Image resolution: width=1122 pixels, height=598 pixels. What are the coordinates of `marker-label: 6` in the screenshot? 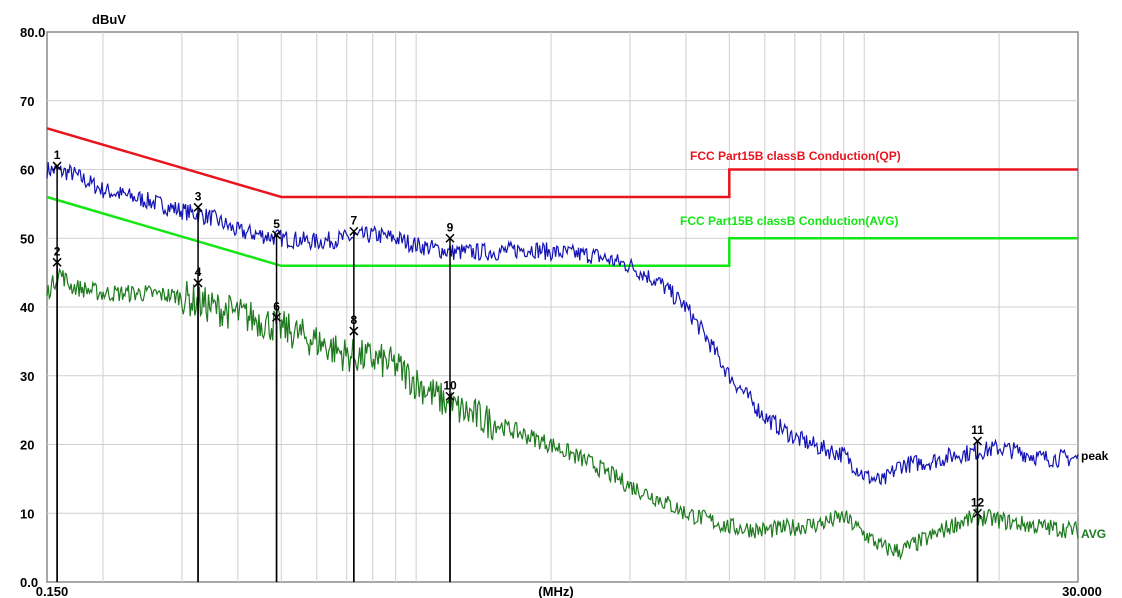 It's located at (276, 306).